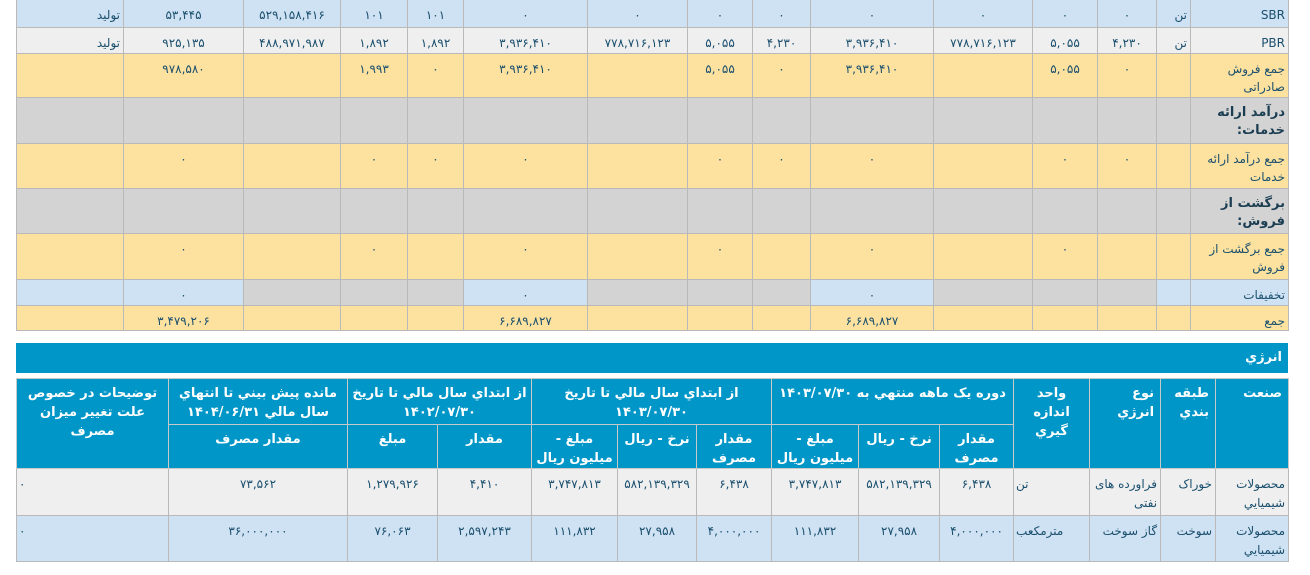 Image resolution: width=1310 pixels, height=575 pixels. Describe the element at coordinates (899, 492) in the screenshot. I see `value-cell: ۵۸۲,۱۳۹,۳۲۹` at that location.